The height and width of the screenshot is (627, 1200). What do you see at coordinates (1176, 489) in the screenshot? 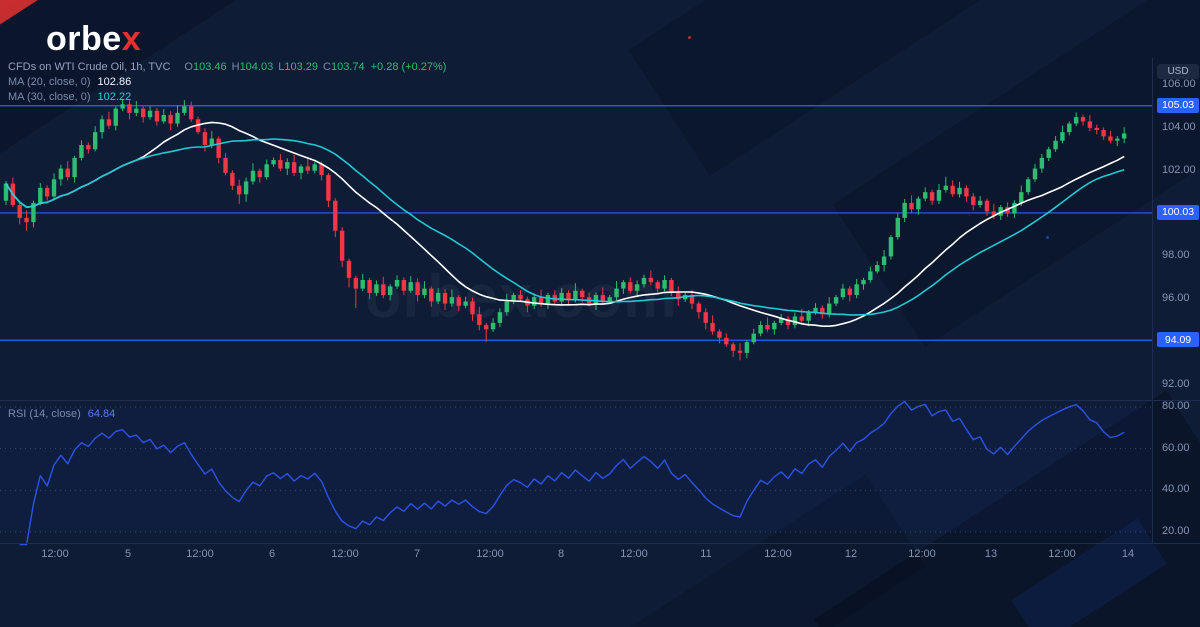
I see `rsi-axis-label: 40.00` at bounding box center [1176, 489].